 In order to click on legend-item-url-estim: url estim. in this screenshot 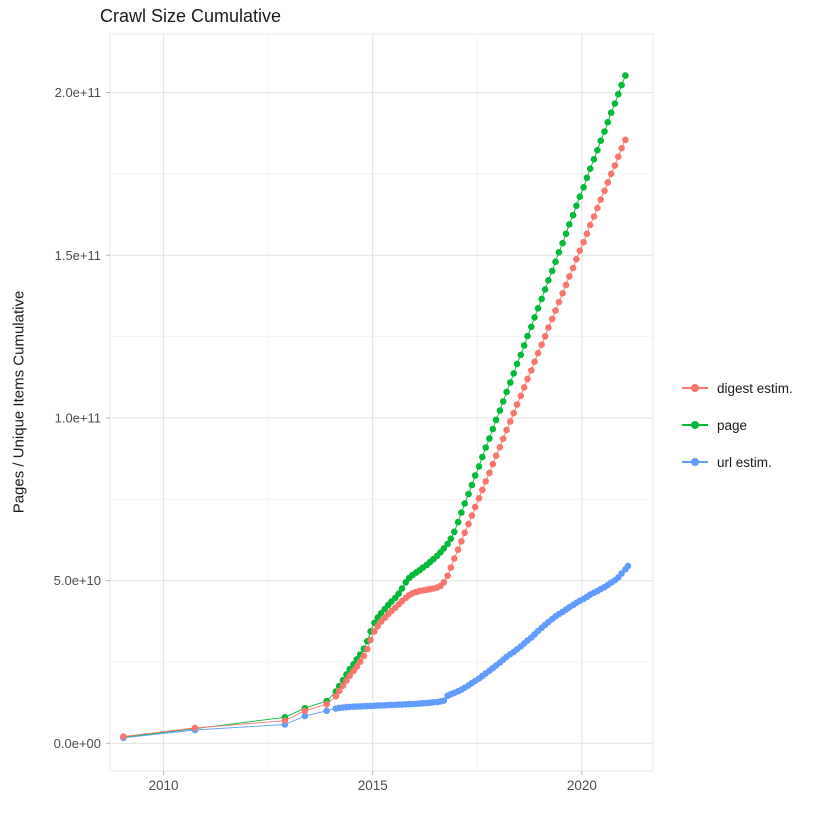, I will do `click(737, 462)`.